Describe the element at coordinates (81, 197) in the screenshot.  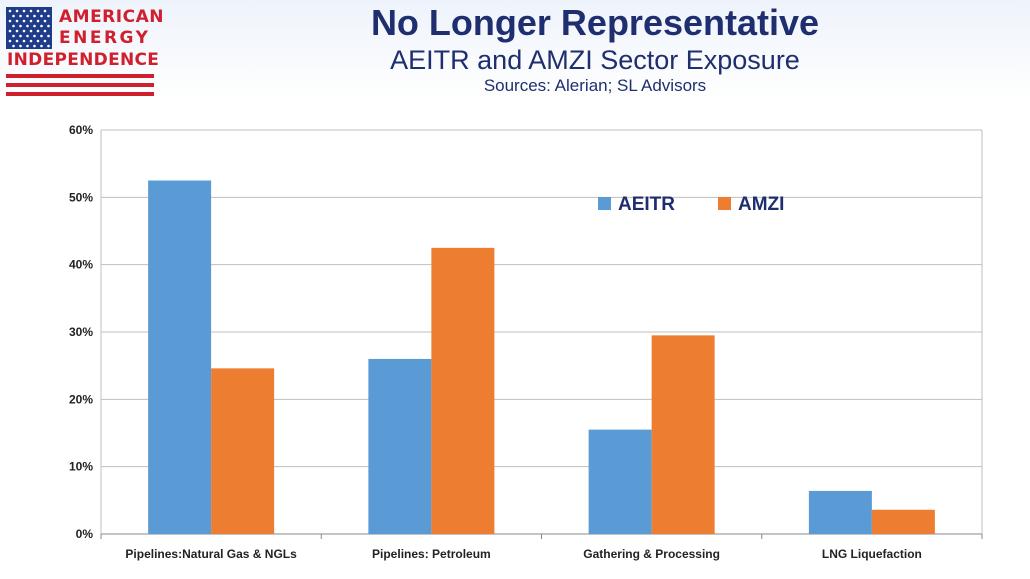
I see `y-tick-label: 50%` at that location.